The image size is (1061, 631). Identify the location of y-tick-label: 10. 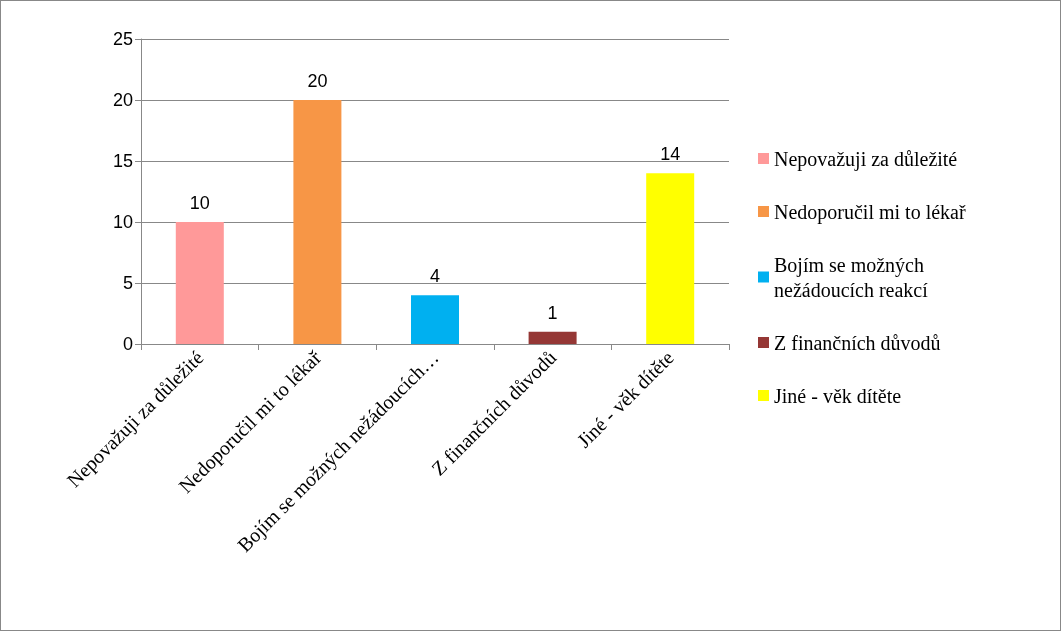
(122, 222).